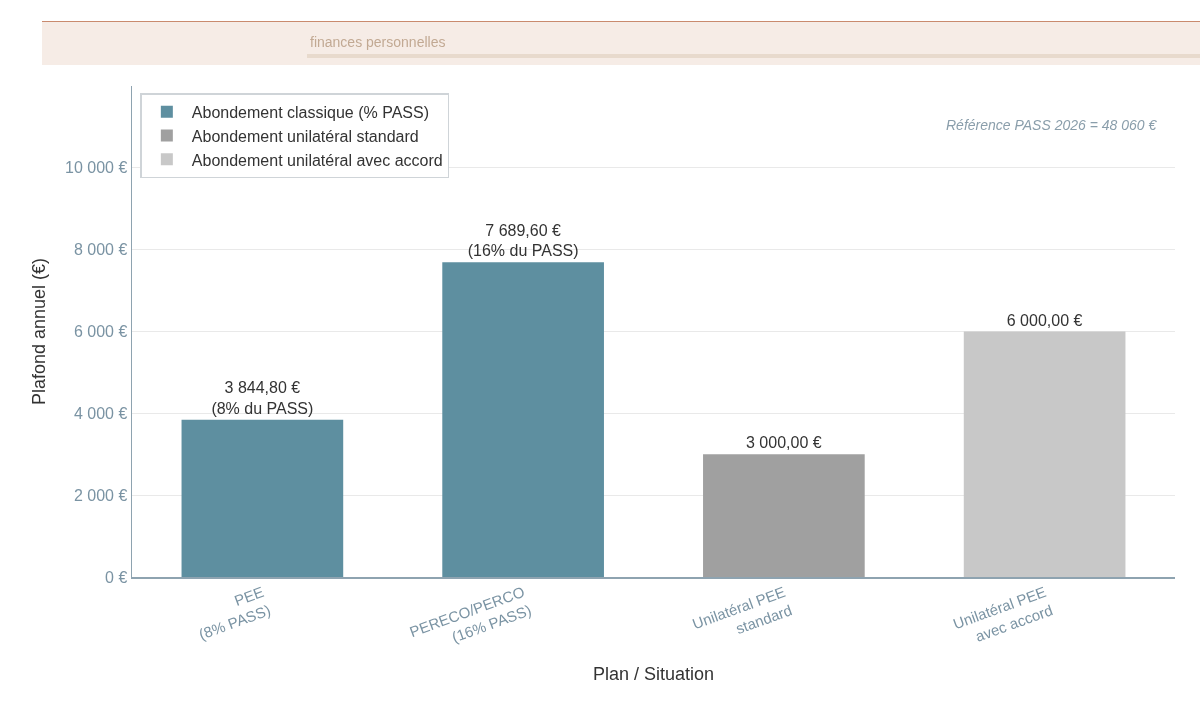 Image resolution: width=1200 pixels, height=721 pixels. What do you see at coordinates (317, 160) in the screenshot?
I see `legend-label: Abondement unilatéral avec accord` at bounding box center [317, 160].